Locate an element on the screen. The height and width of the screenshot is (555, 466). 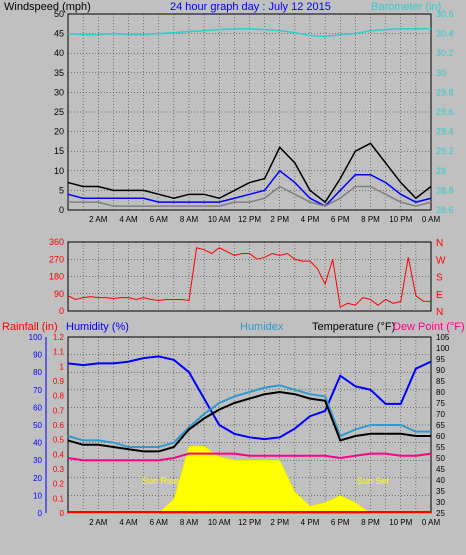
humidity-tick-3: 30 is located at coordinates (37, 460).